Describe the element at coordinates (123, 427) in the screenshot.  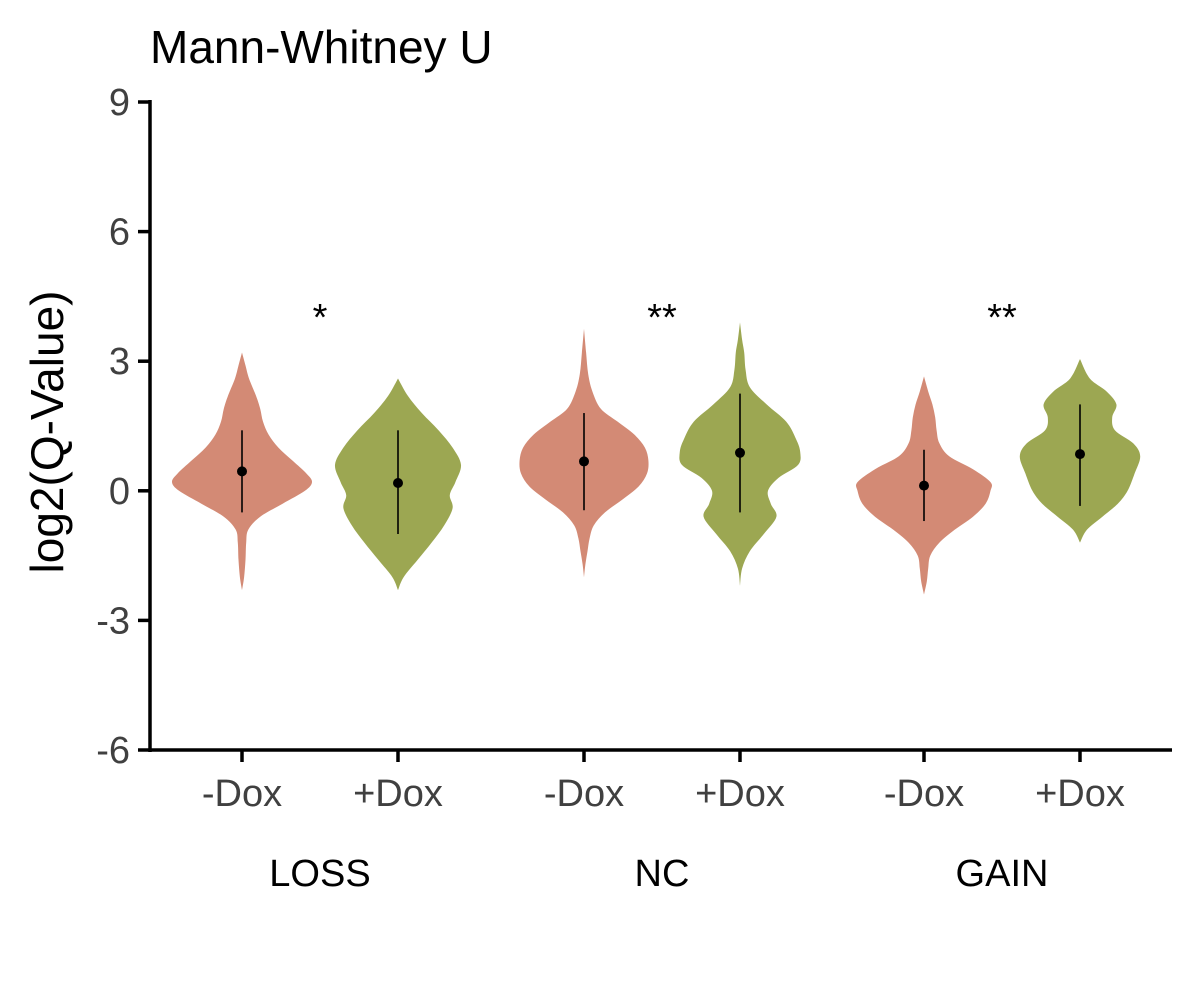
I see `y-ticks-layer: -6 -3 0 3 6 9` at that location.